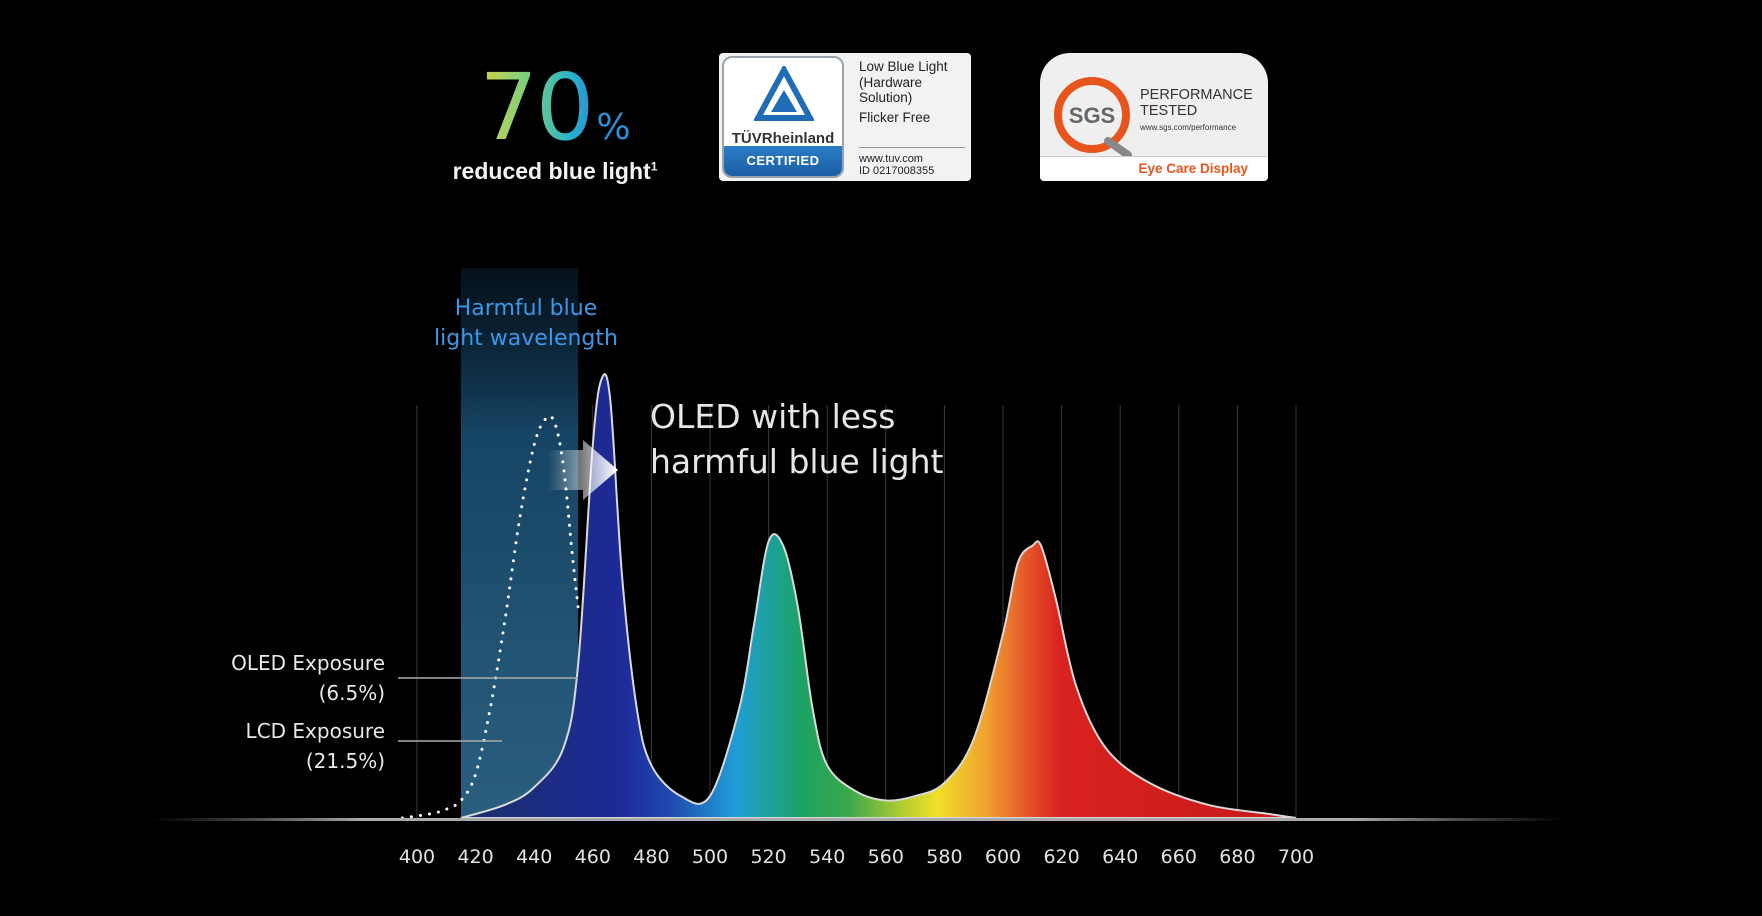 The image size is (1762, 916). What do you see at coordinates (784, 93) in the screenshot?
I see `tuv-triangle-icon` at bounding box center [784, 93].